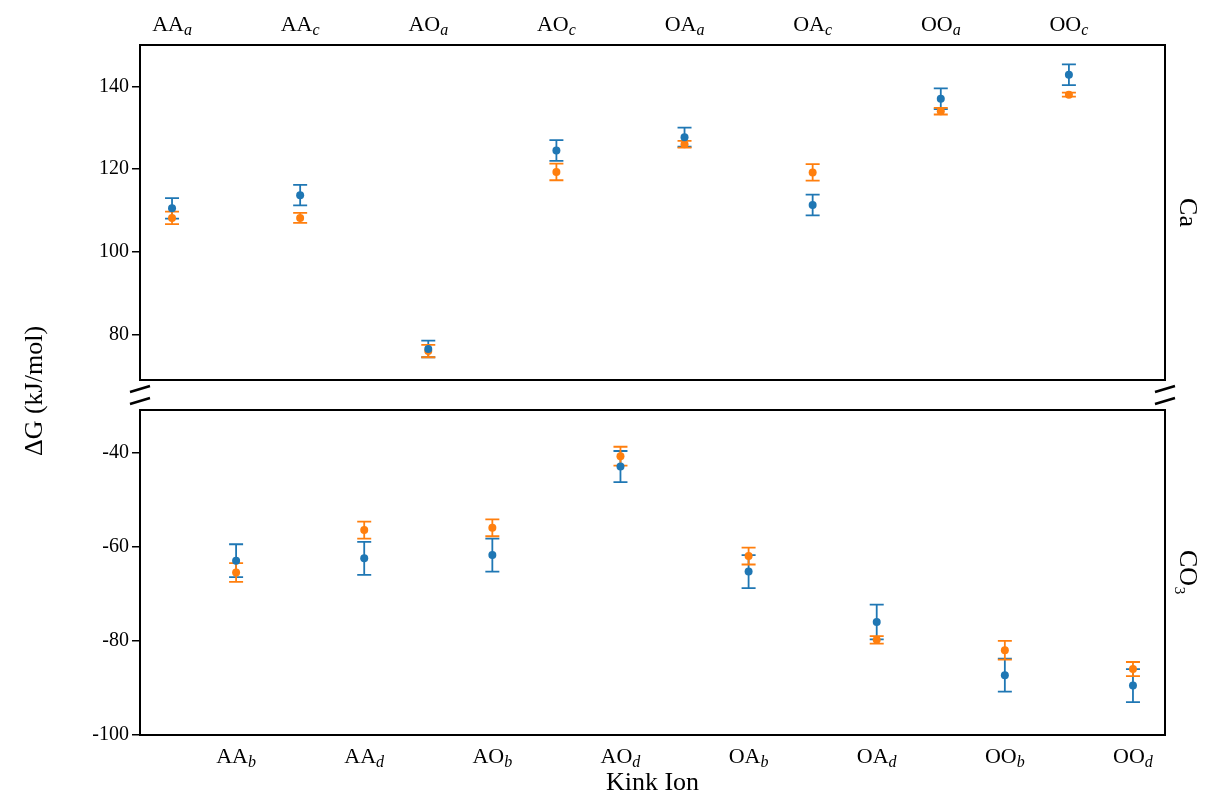 The image size is (1208, 803). I want to click on y-axis-title: ΔG (kJ/mol), so click(34, 391).